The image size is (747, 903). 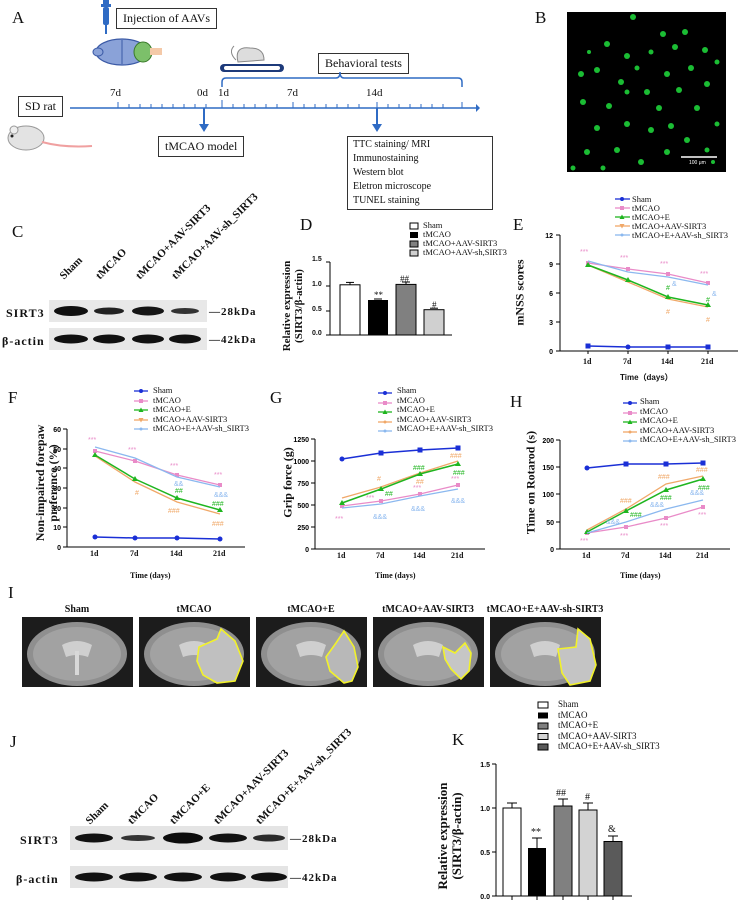 I want to click on ytick: 1.5, so click(x=317, y=259).